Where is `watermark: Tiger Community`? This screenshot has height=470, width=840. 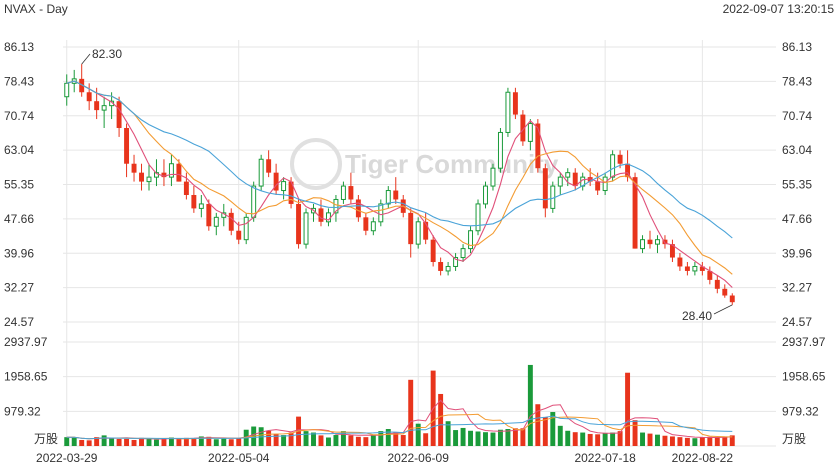 watermark: Tiger Community is located at coordinates (424, 164).